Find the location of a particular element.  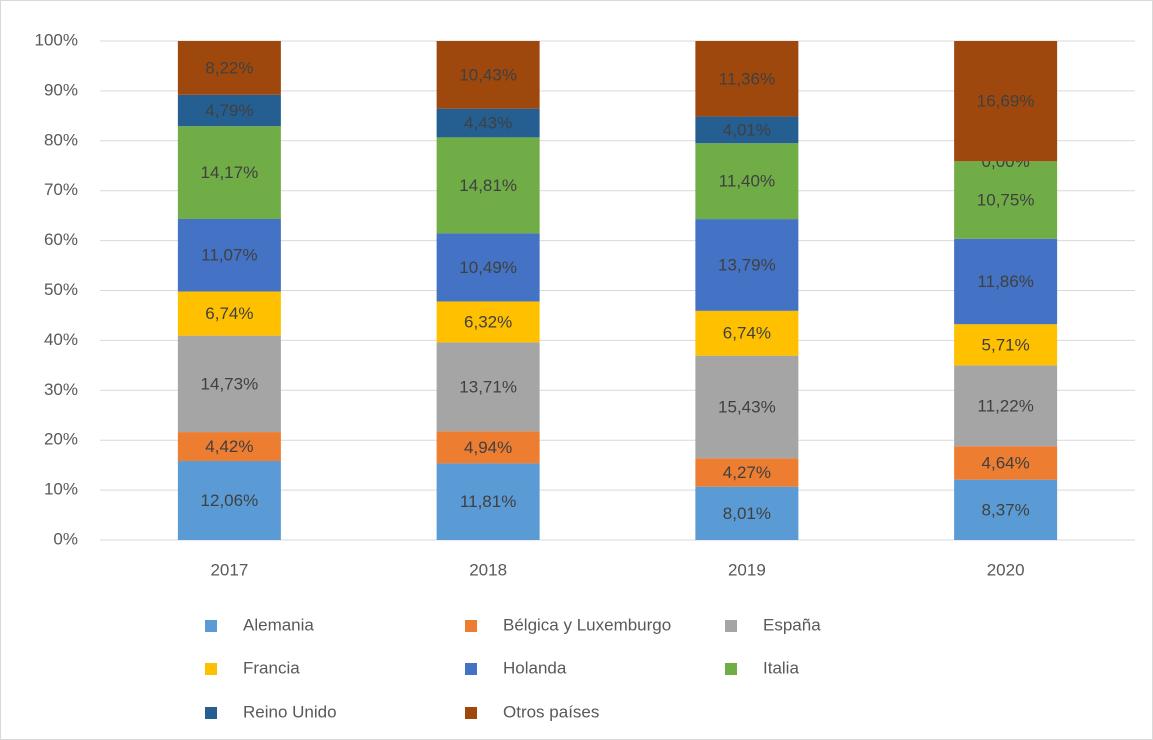

bar-label: 4,43% is located at coordinates (488, 122).